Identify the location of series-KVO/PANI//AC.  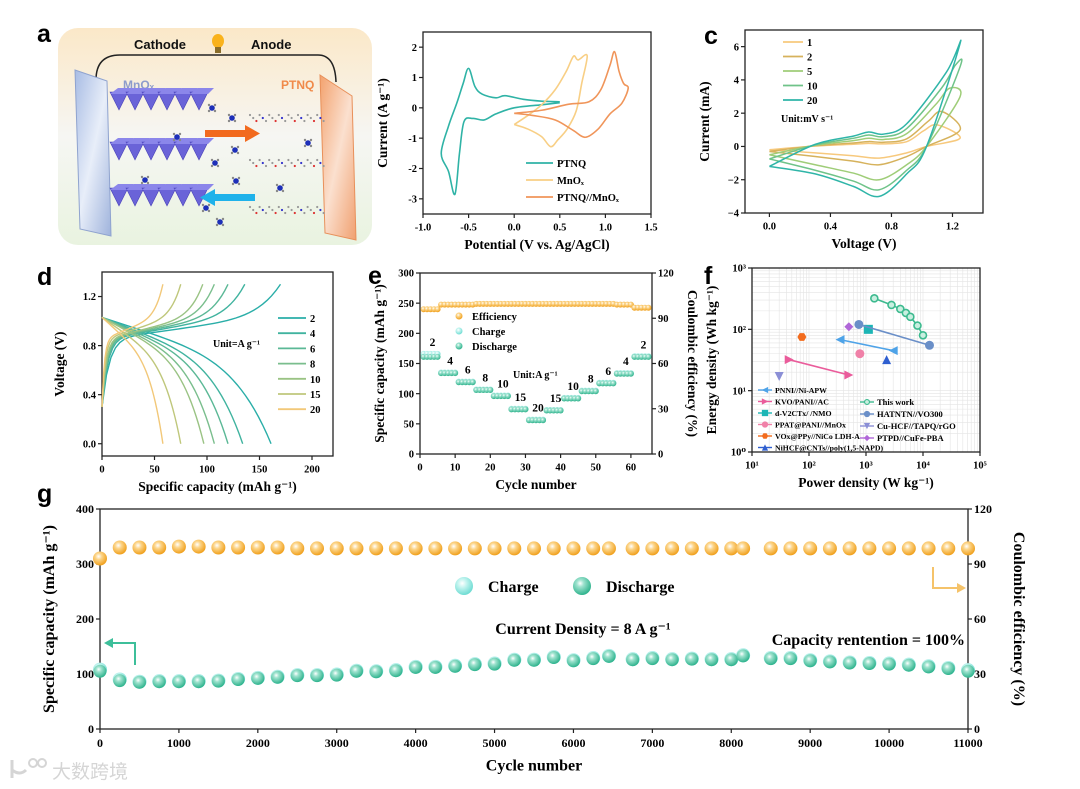
(819, 367).